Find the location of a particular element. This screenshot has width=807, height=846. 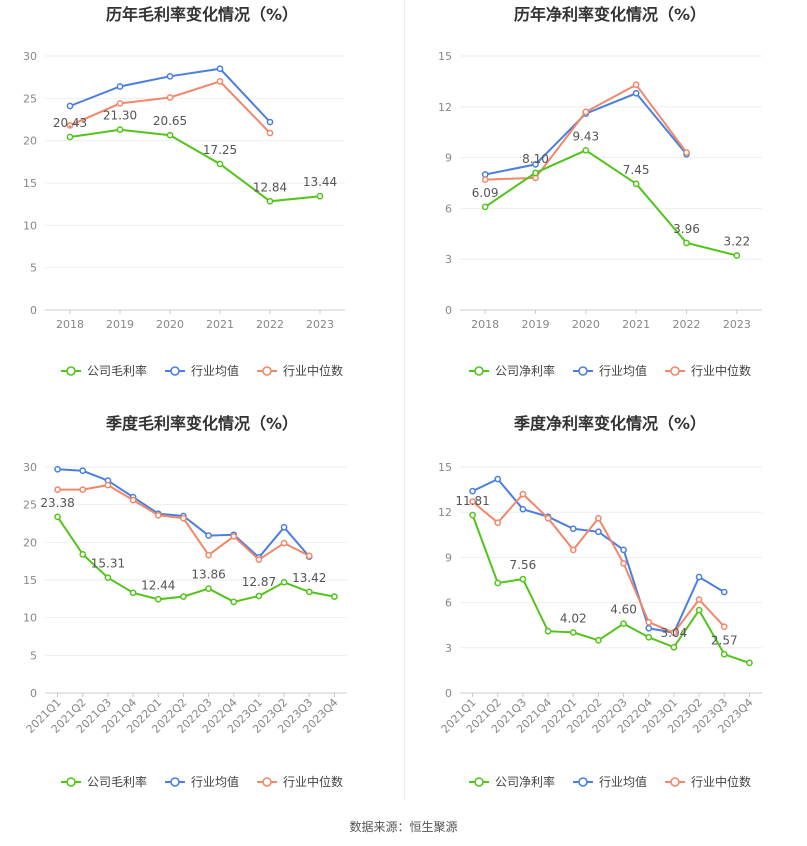

y-tick-label: 25 is located at coordinates (30, 98).